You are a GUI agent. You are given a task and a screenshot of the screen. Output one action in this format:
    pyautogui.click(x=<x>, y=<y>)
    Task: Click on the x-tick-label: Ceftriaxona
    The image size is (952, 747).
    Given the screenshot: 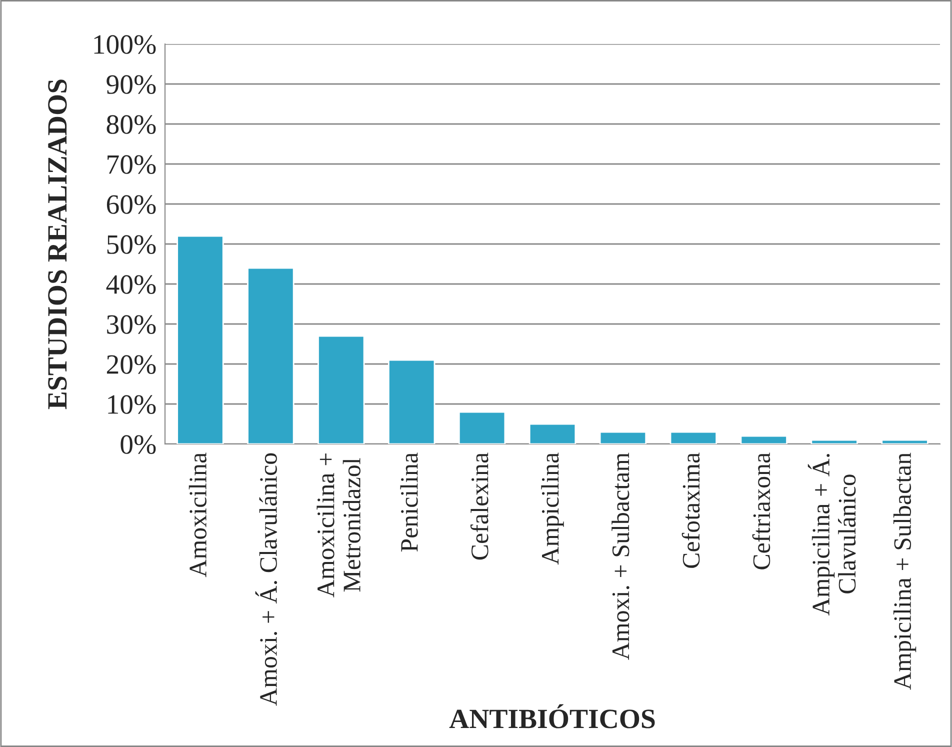 What is the action you would take?
    pyautogui.click(x=761, y=511)
    